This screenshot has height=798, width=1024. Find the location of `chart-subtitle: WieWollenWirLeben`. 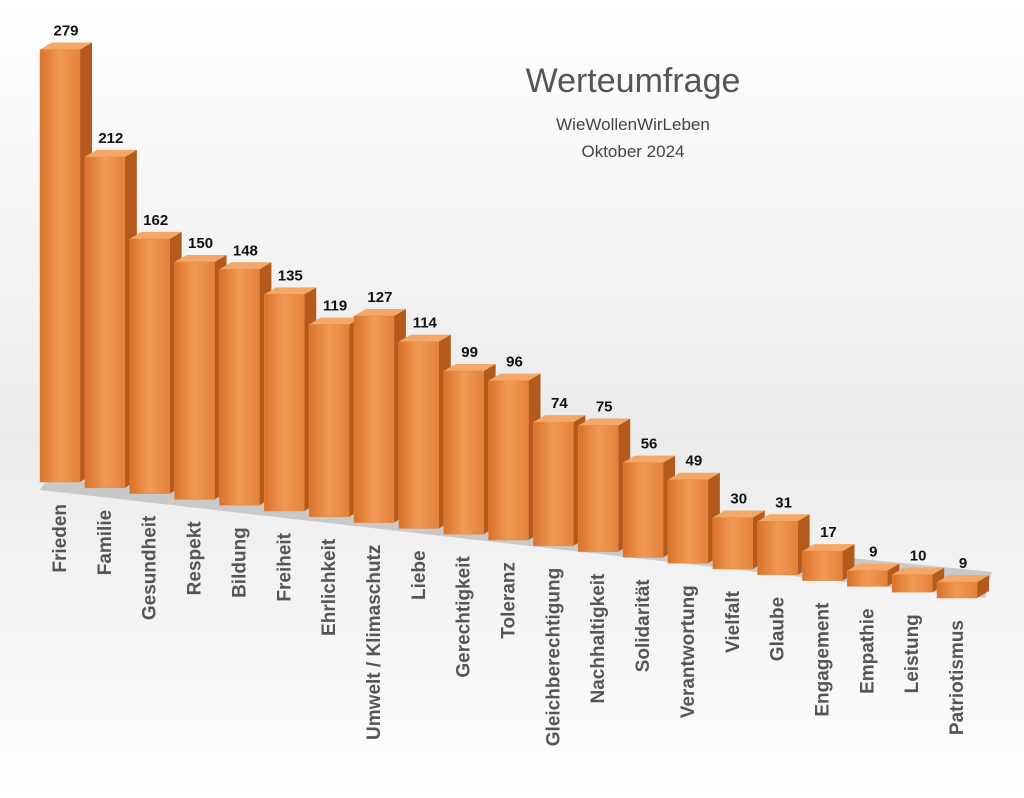

chart-subtitle: WieWollenWirLeben is located at coordinates (633, 124).